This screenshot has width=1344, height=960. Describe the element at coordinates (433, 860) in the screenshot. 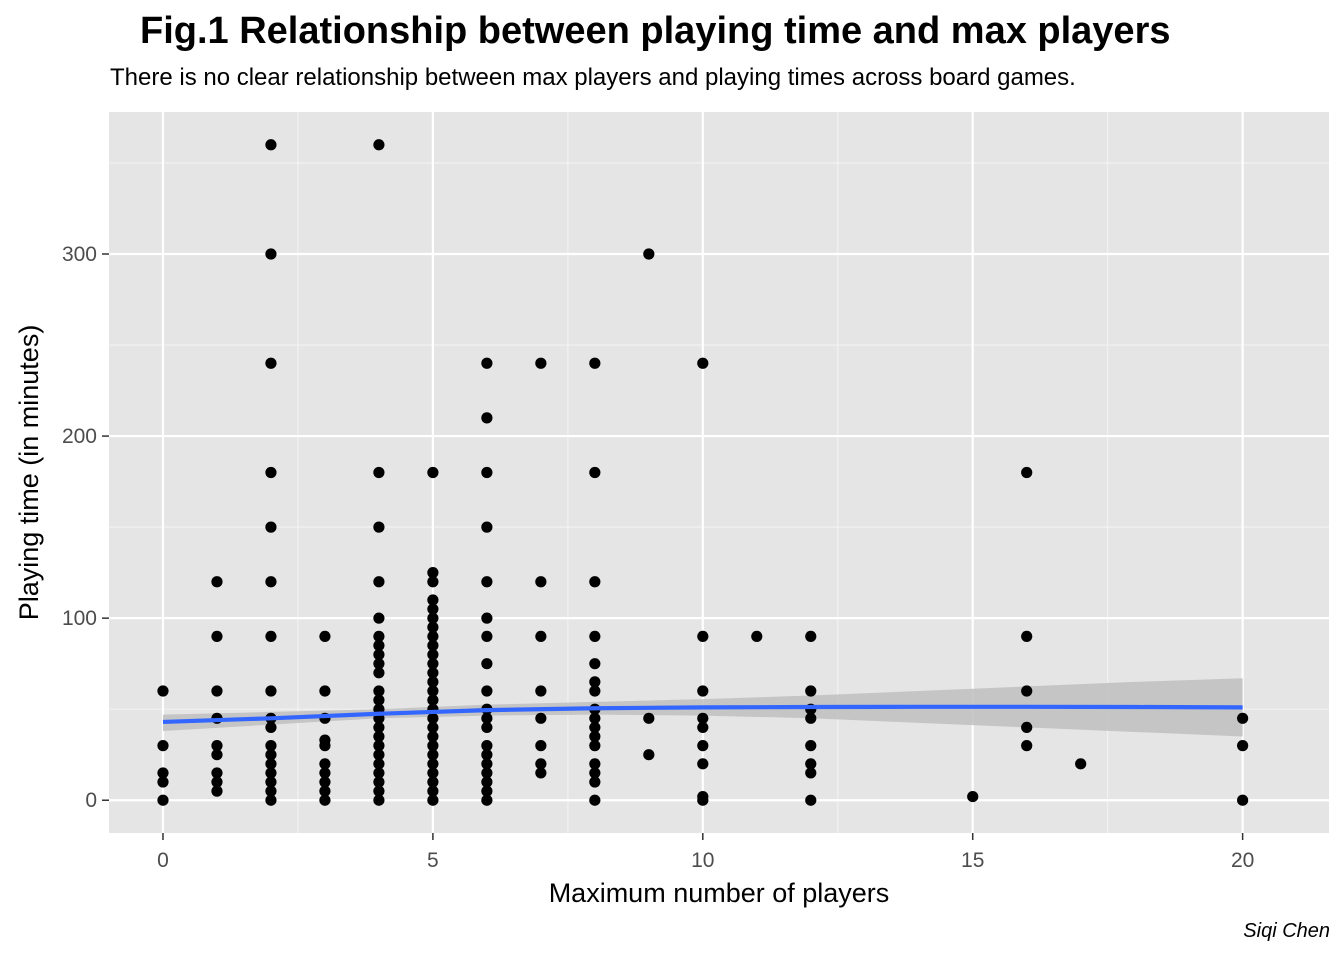

I see `x-tick-label: 5` at that location.